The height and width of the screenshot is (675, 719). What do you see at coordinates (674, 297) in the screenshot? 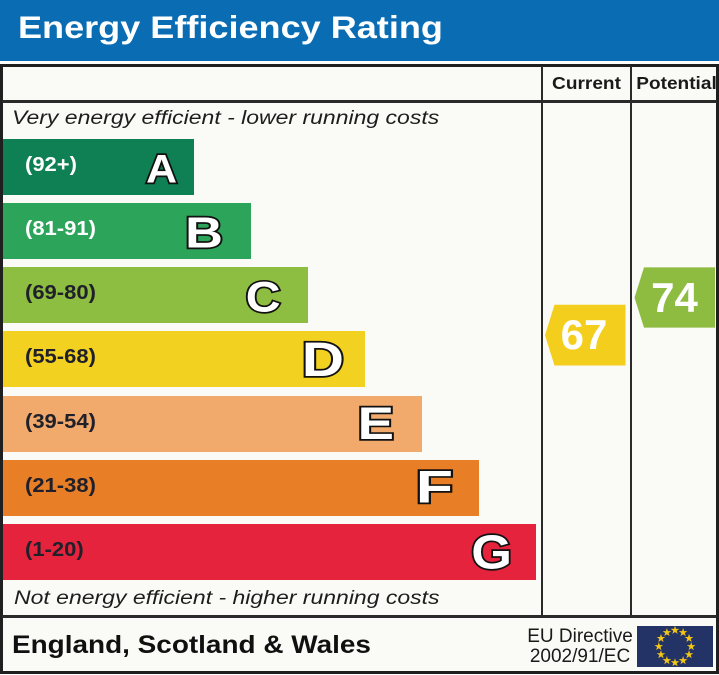
I see `svg-text: 74` at bounding box center [674, 297].